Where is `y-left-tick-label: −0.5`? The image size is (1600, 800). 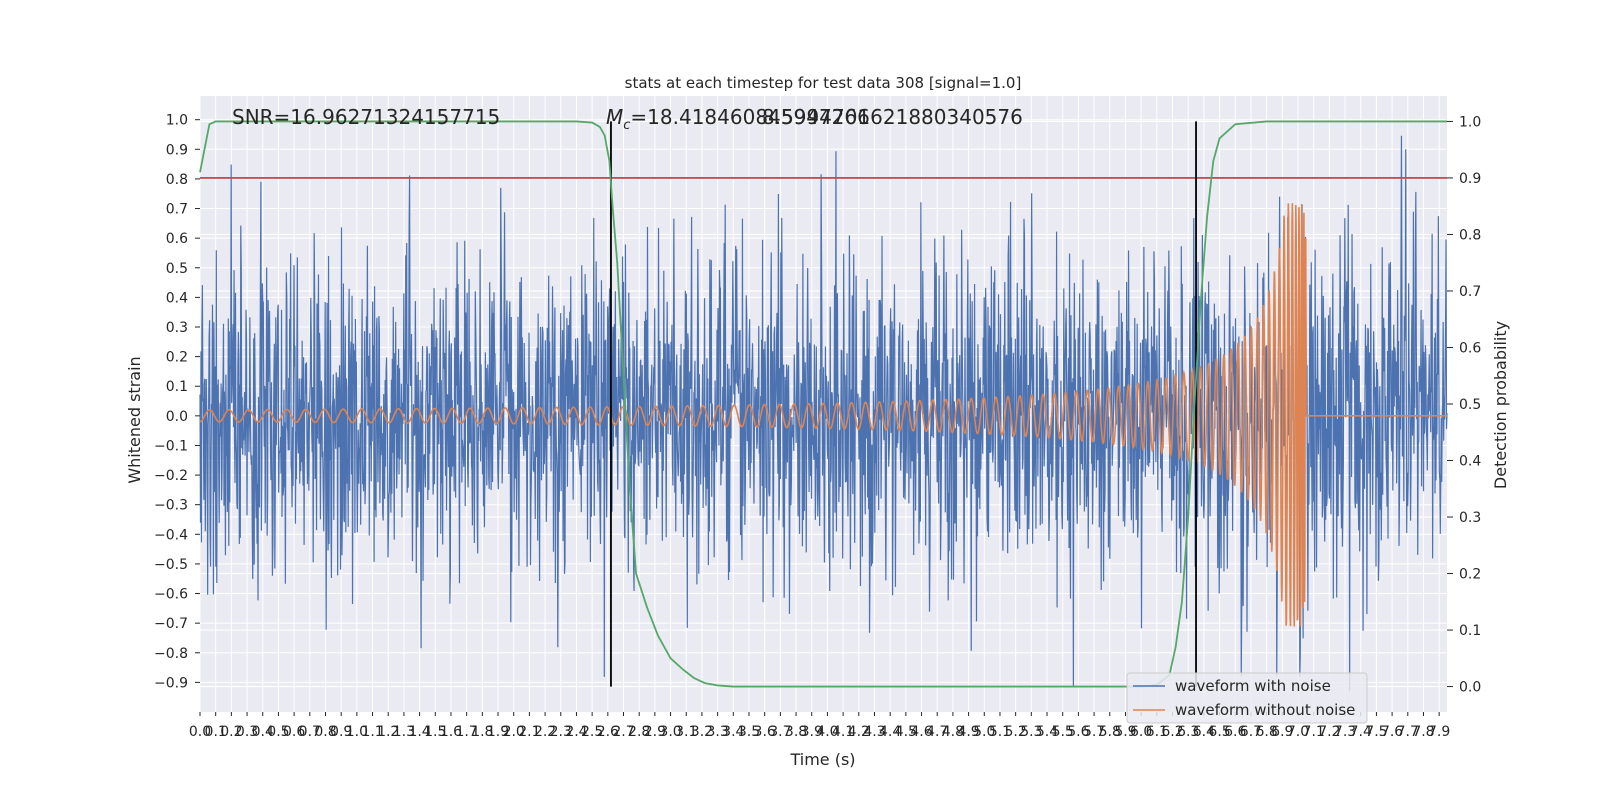
y-left-tick-label: −0.5 is located at coordinates (171, 565).